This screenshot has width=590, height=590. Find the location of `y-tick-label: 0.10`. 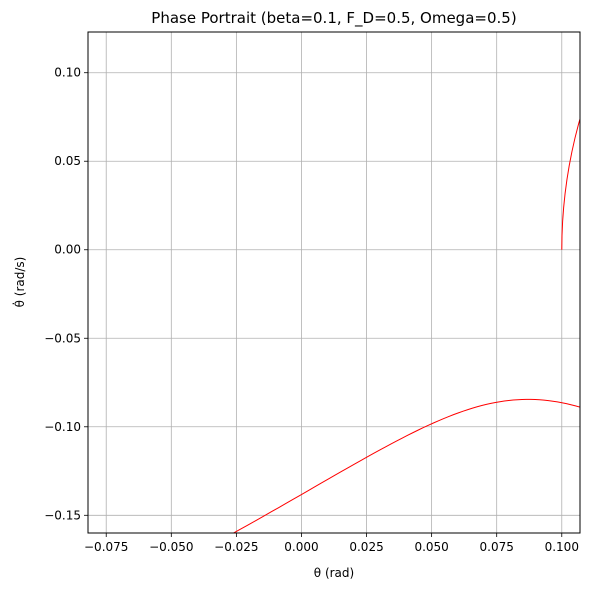

y-tick-label: 0.10 is located at coordinates (67, 73).